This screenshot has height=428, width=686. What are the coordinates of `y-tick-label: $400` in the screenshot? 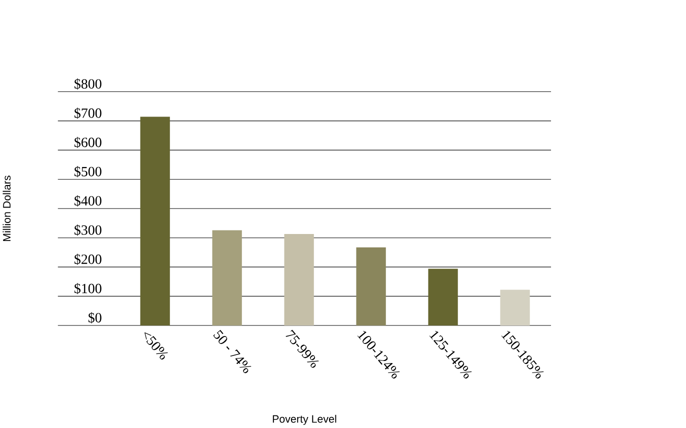 It's located at (88, 201).